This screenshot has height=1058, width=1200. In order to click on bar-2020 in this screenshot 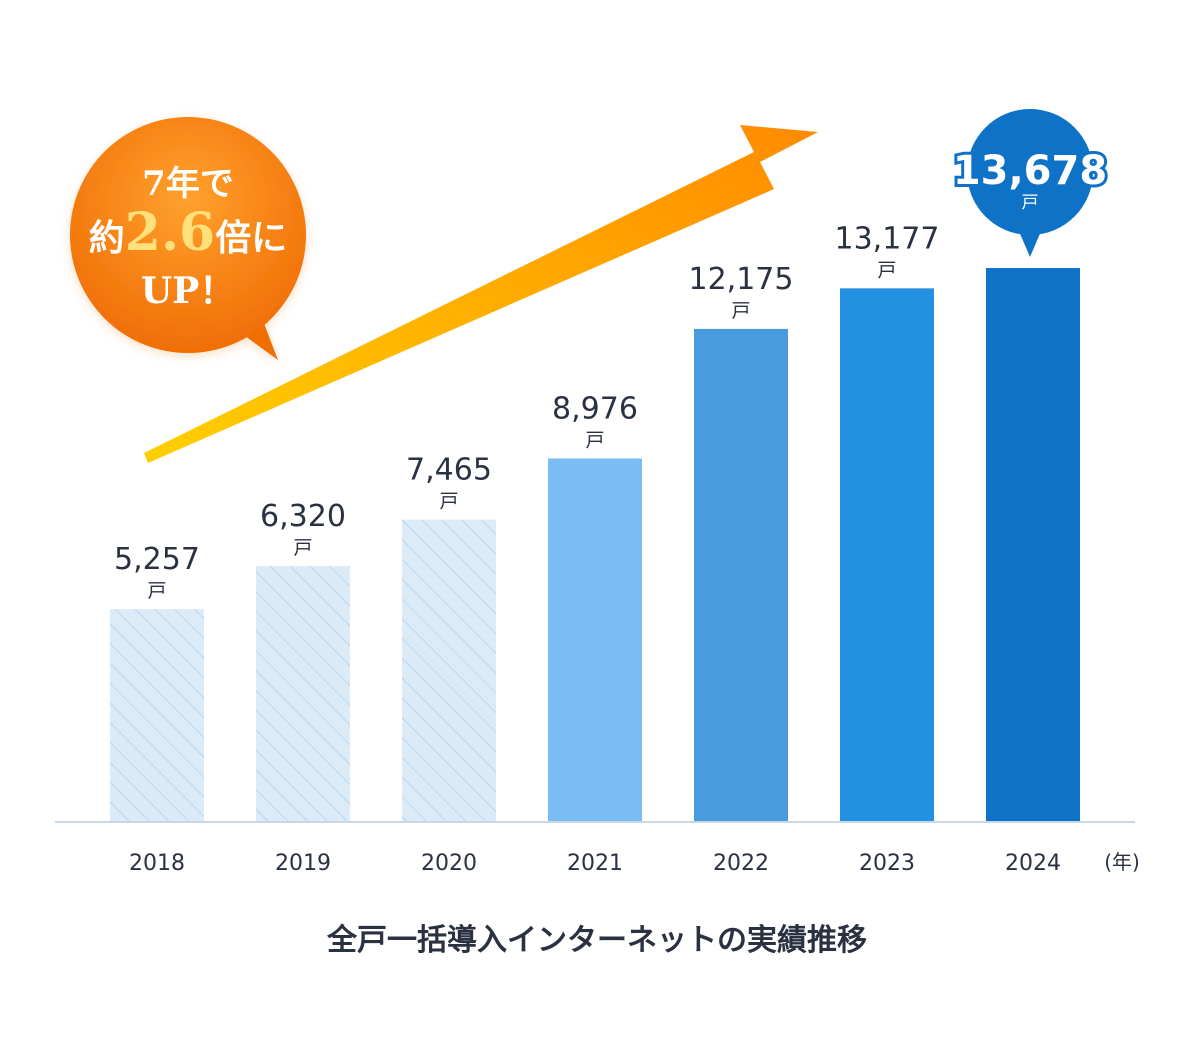, I will do `click(449, 670)`.